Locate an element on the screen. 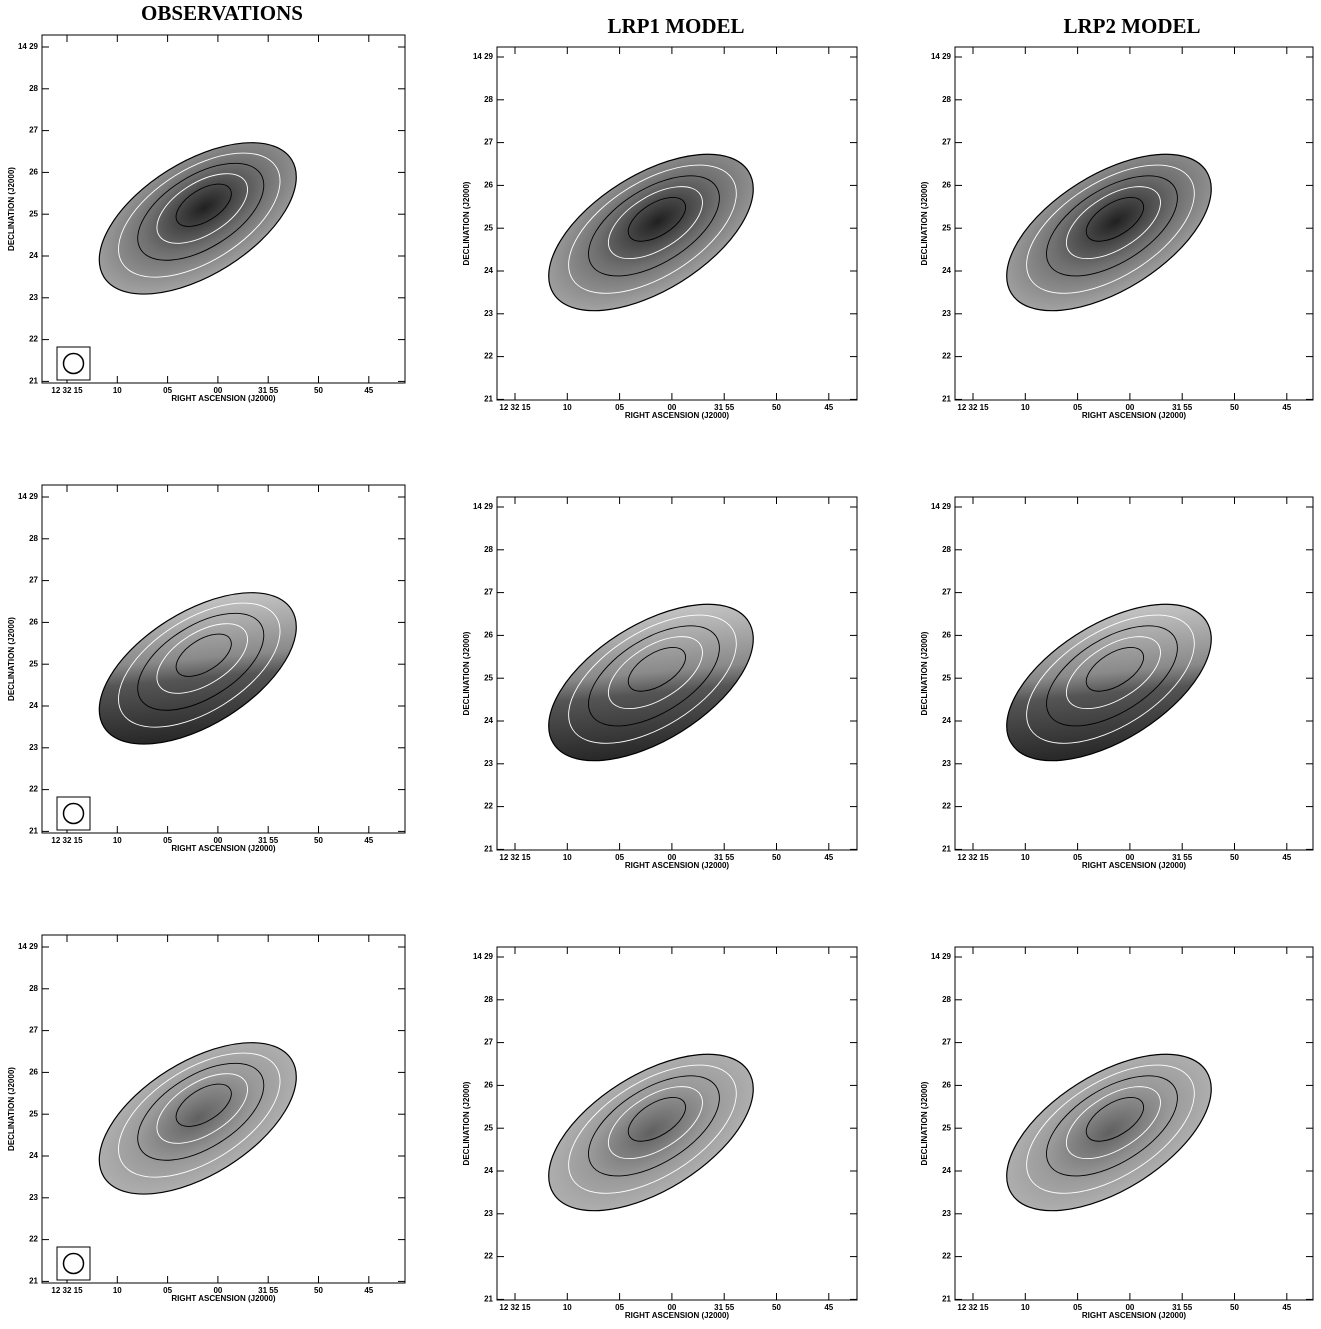  column-title: OBSERVATIONS is located at coordinates (222, 13).